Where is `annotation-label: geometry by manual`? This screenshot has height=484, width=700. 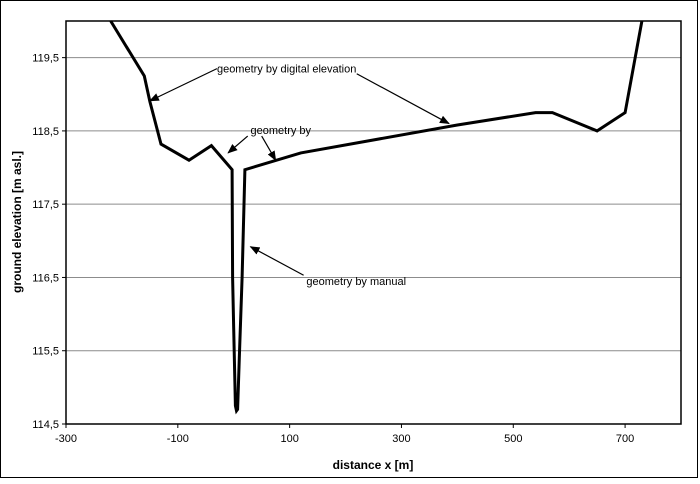 annotation-label: geometry by manual is located at coordinates (356, 282).